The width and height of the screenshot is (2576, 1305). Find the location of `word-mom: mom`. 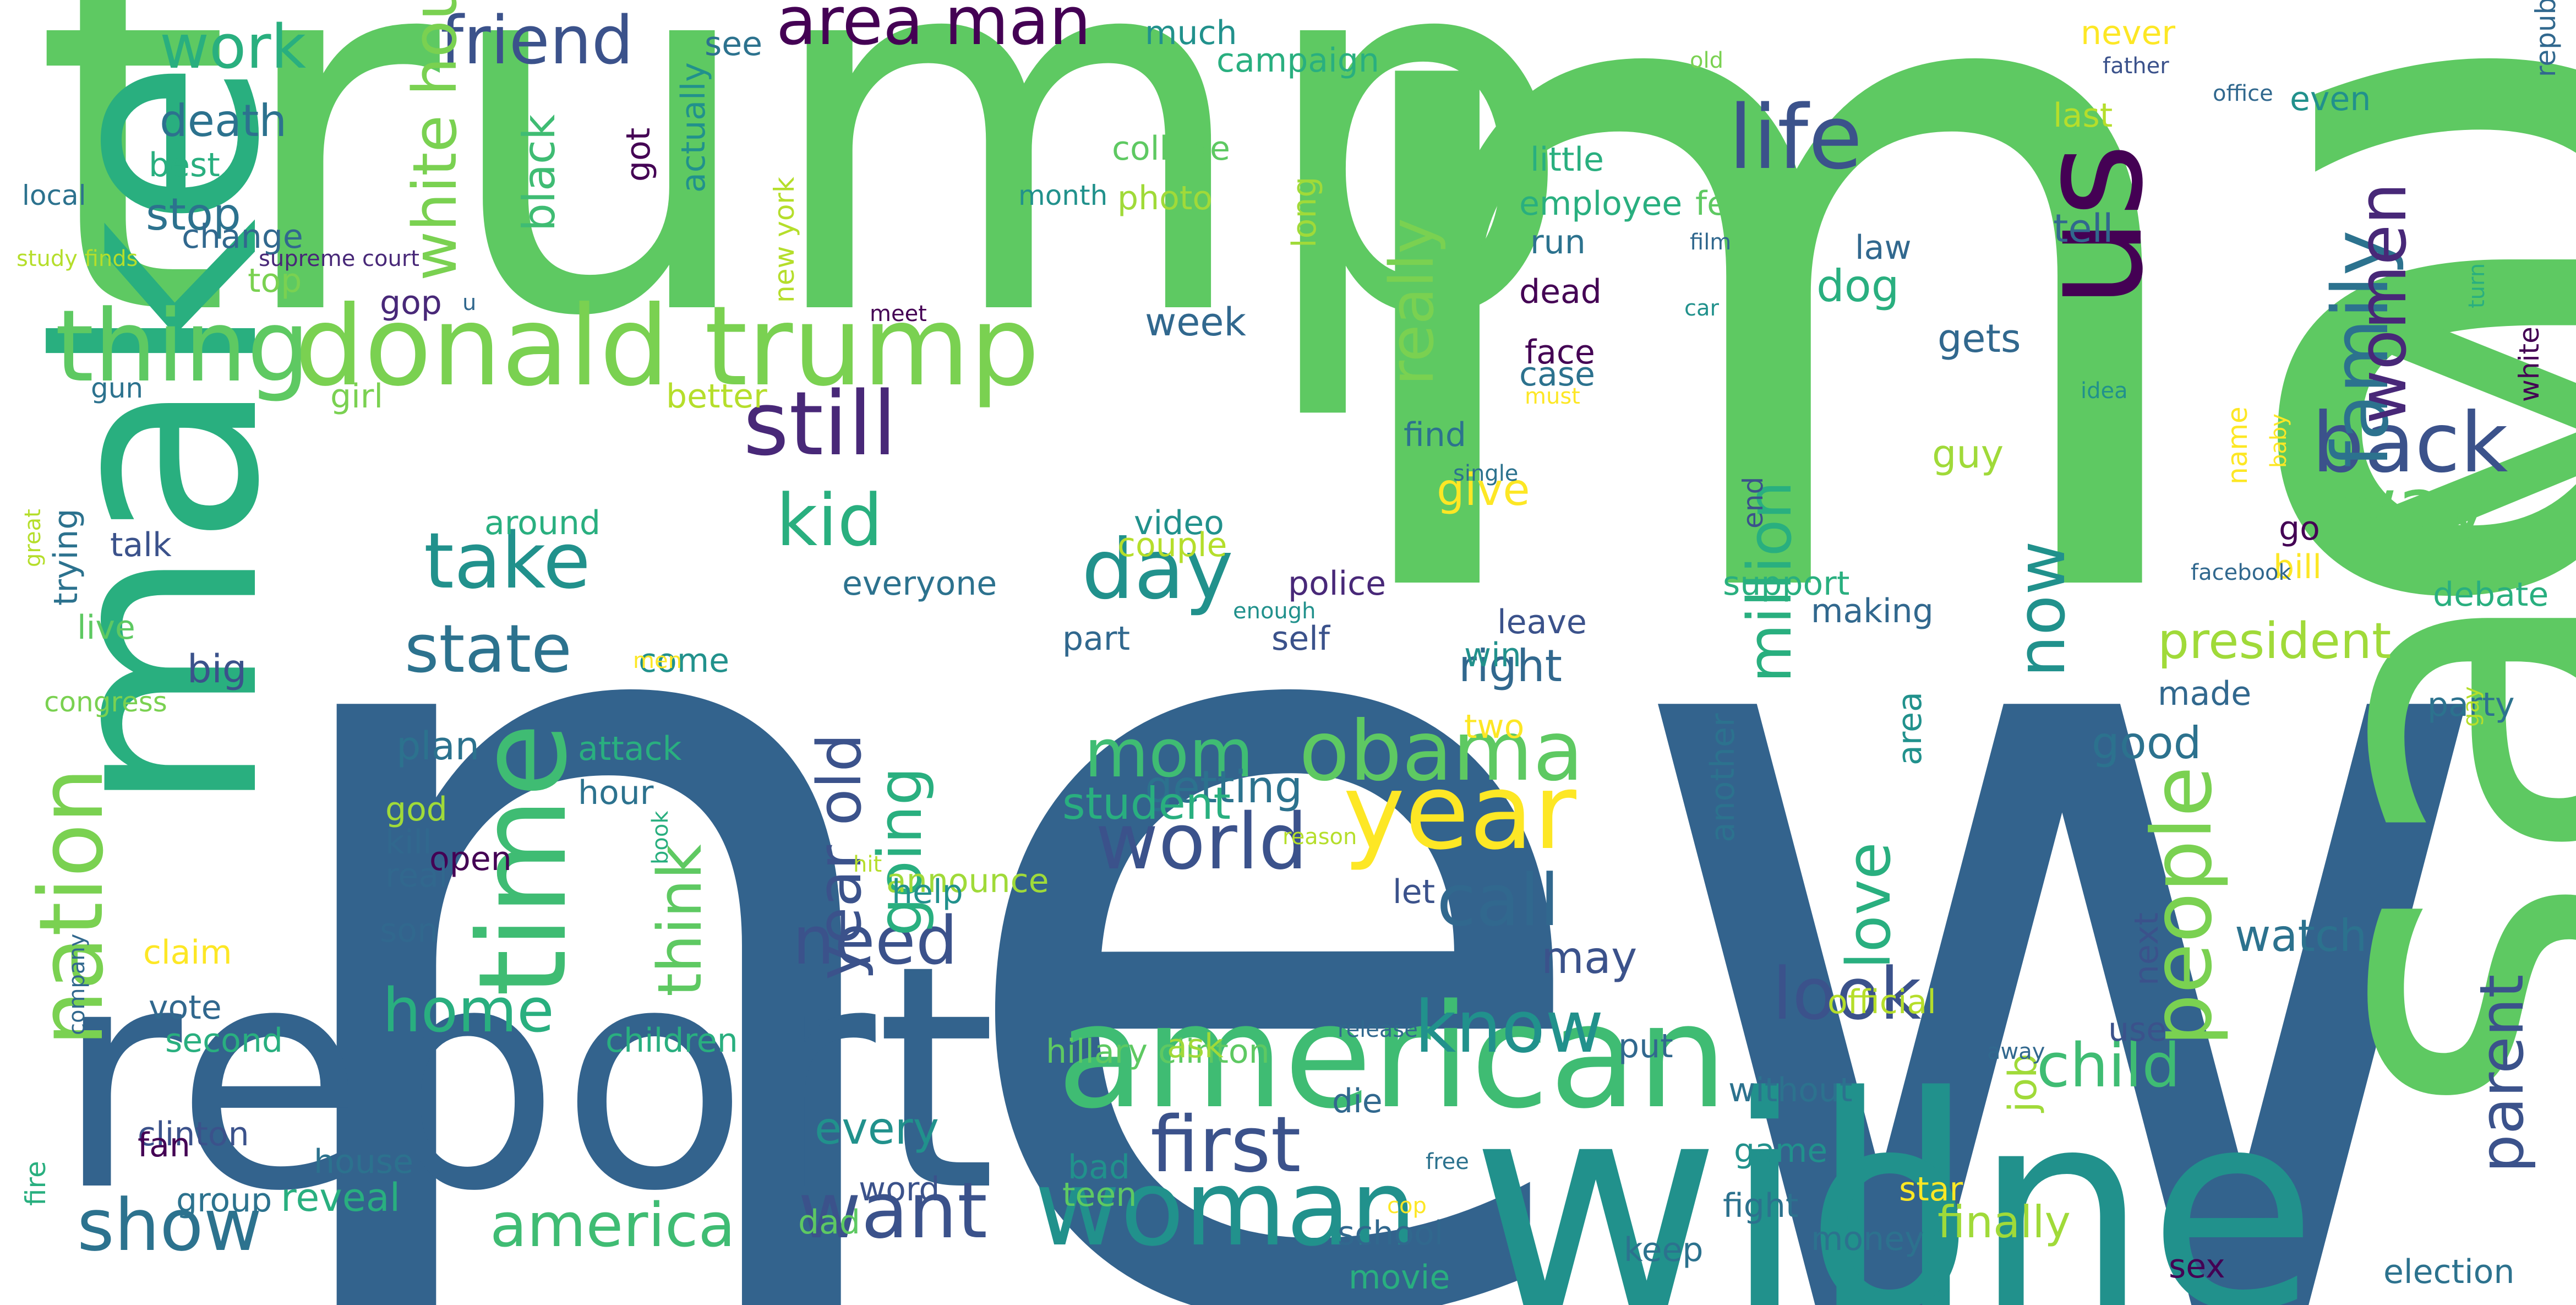

word-mom: mom is located at coordinates (1169, 754).